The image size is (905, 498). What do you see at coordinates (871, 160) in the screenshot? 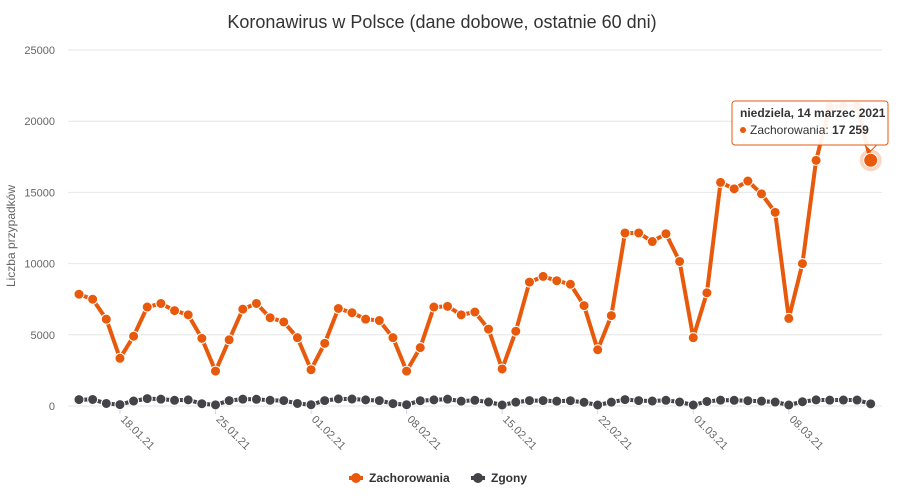
I see `hover-point` at bounding box center [871, 160].